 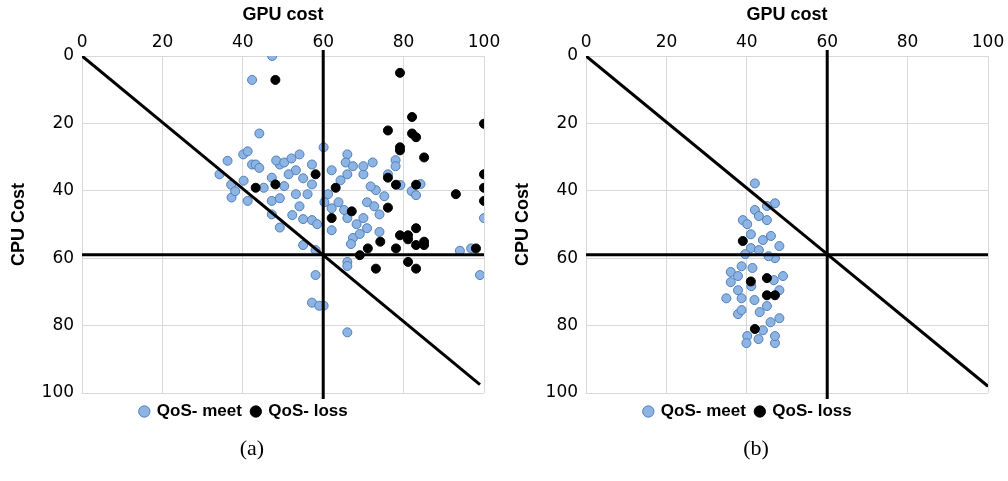 What do you see at coordinates (252, 448) in the screenshot?
I see `text: (a)` at bounding box center [252, 448].